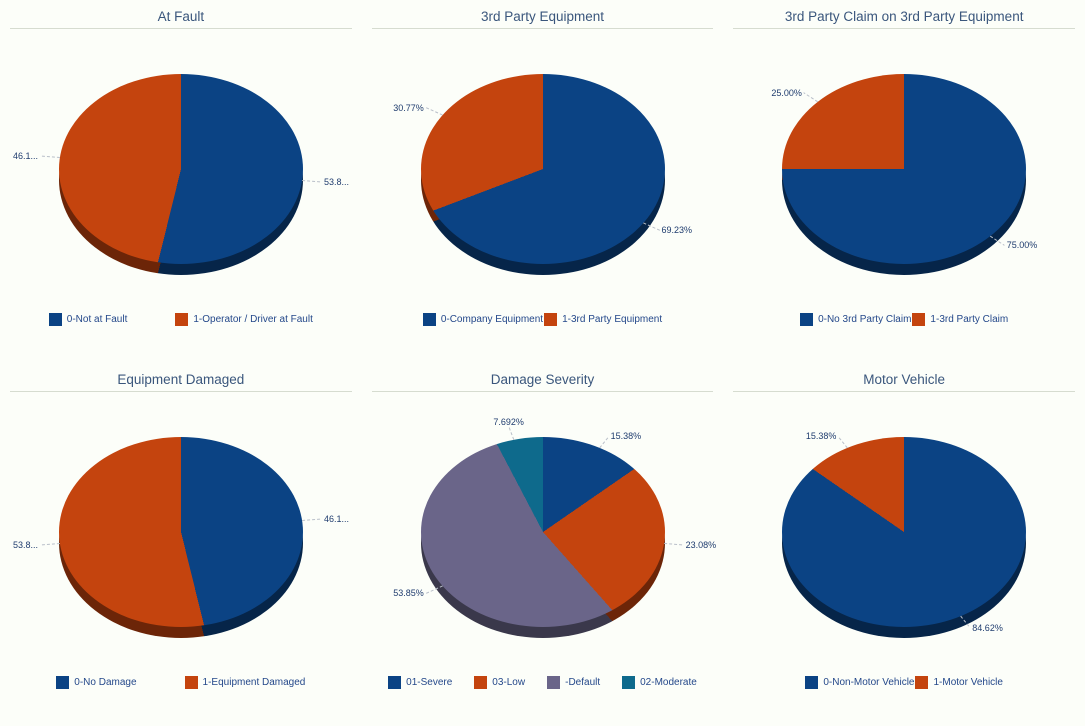 The image size is (1085, 726). I want to click on legend-item: 0-Non-Motor Vehicle, so click(859, 682).